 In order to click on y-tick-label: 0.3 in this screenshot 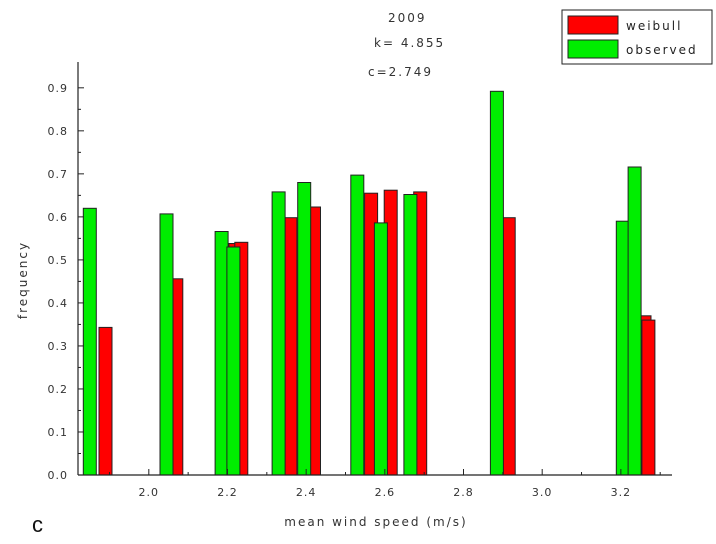, I will do `click(58, 346)`.